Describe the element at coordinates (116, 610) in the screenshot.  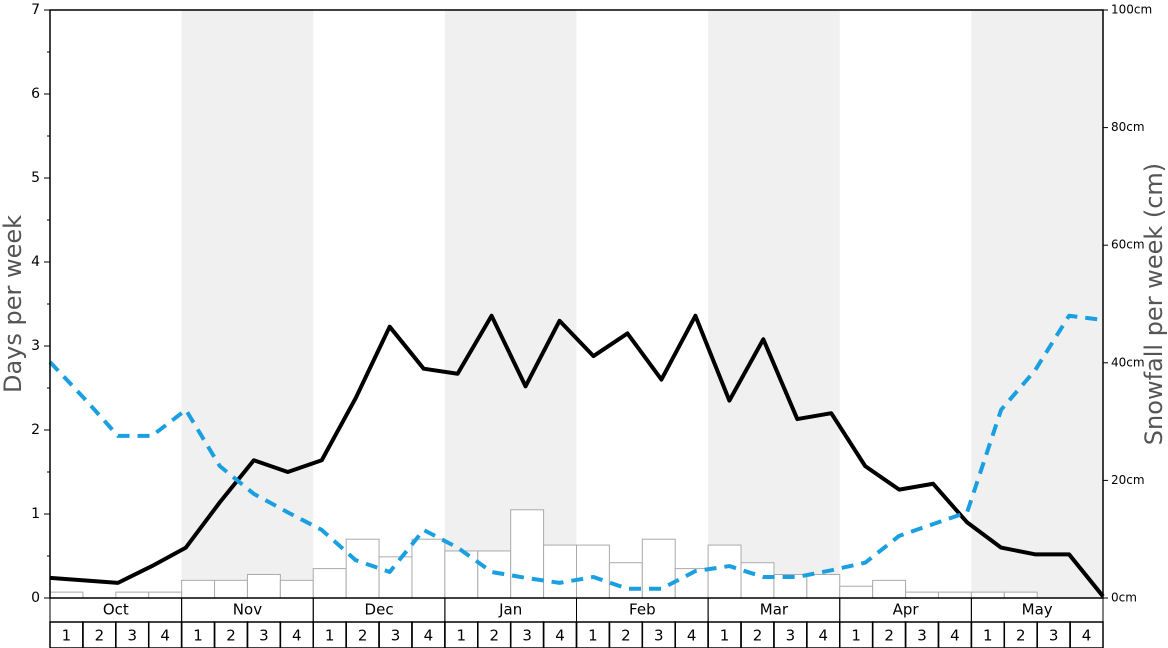
I see `month-label: Oct` at that location.